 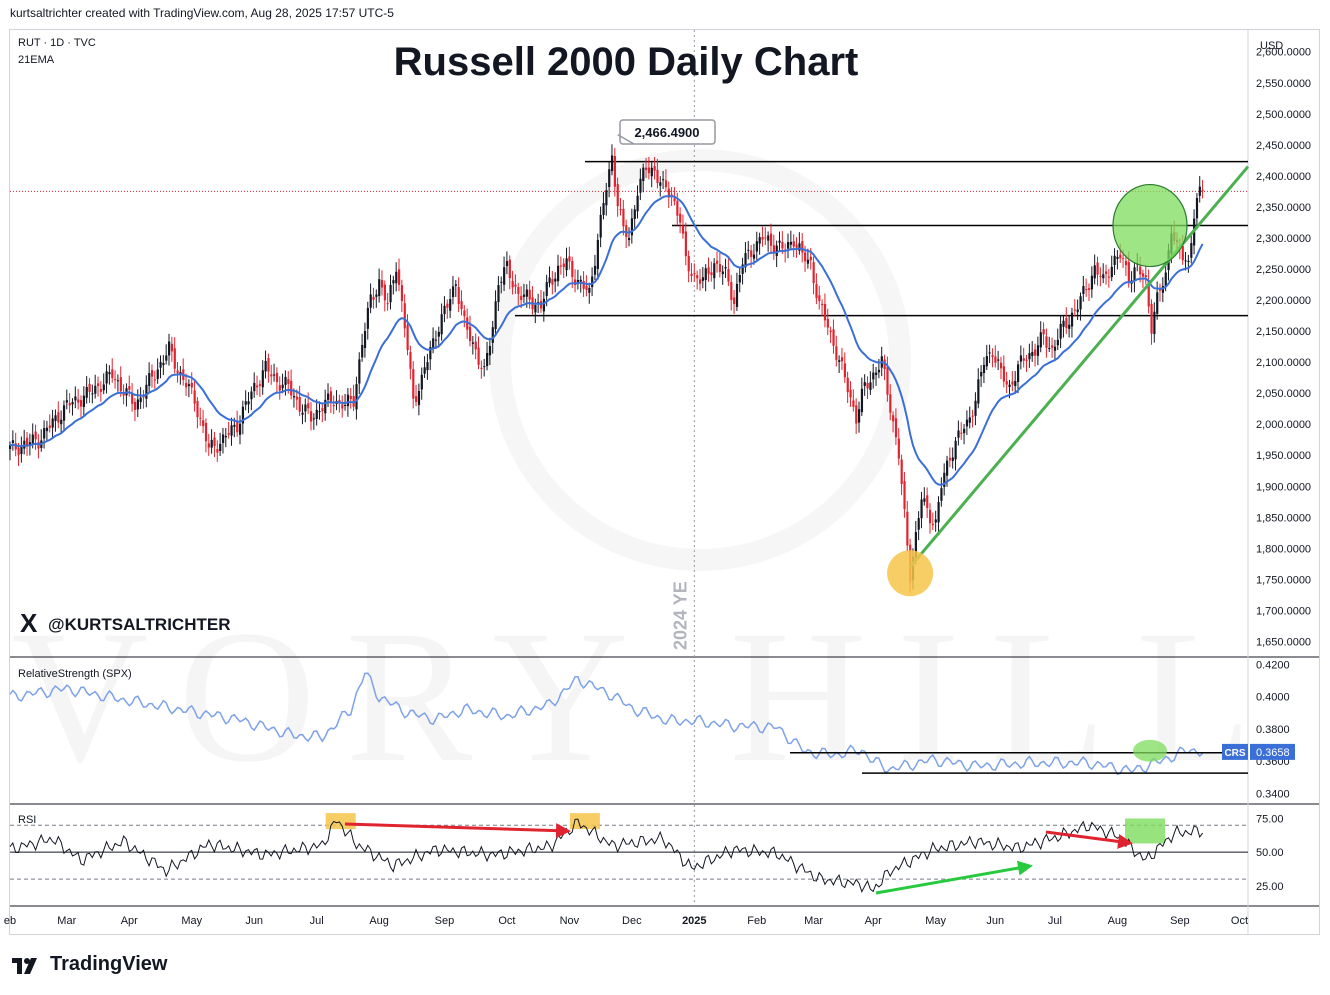 What do you see at coordinates (139, 624) in the screenshot?
I see `social-handle: @KURTSALTRICHTER` at bounding box center [139, 624].